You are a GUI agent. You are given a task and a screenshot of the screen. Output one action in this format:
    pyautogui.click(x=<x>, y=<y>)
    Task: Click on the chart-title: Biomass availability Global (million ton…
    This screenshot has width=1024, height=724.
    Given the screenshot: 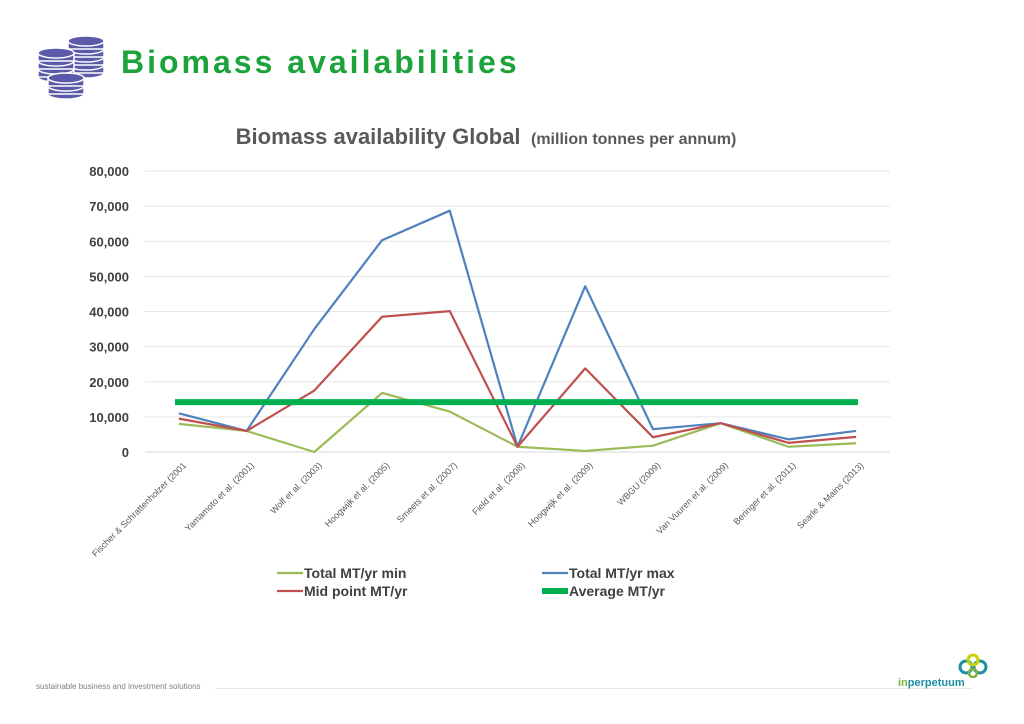 What is the action you would take?
    pyautogui.click(x=486, y=136)
    